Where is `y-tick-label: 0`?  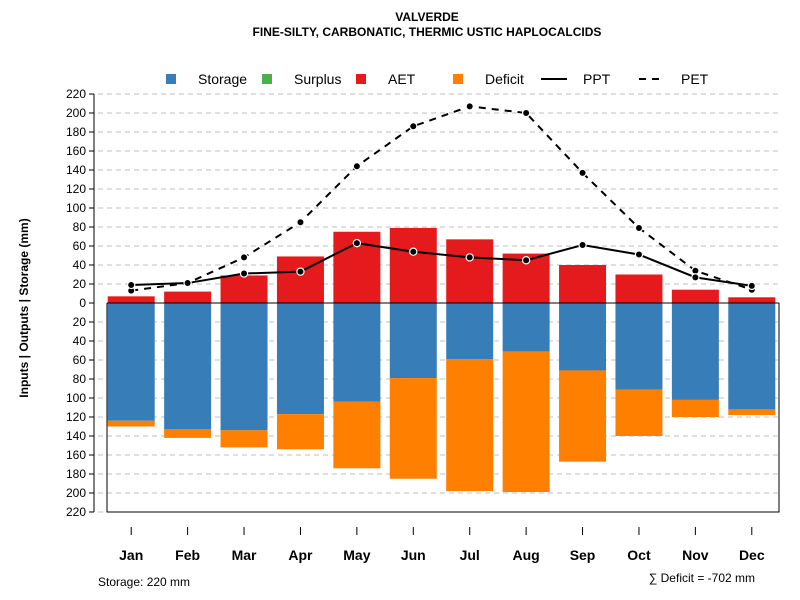 y-tick-label: 0 is located at coordinates (82, 303).